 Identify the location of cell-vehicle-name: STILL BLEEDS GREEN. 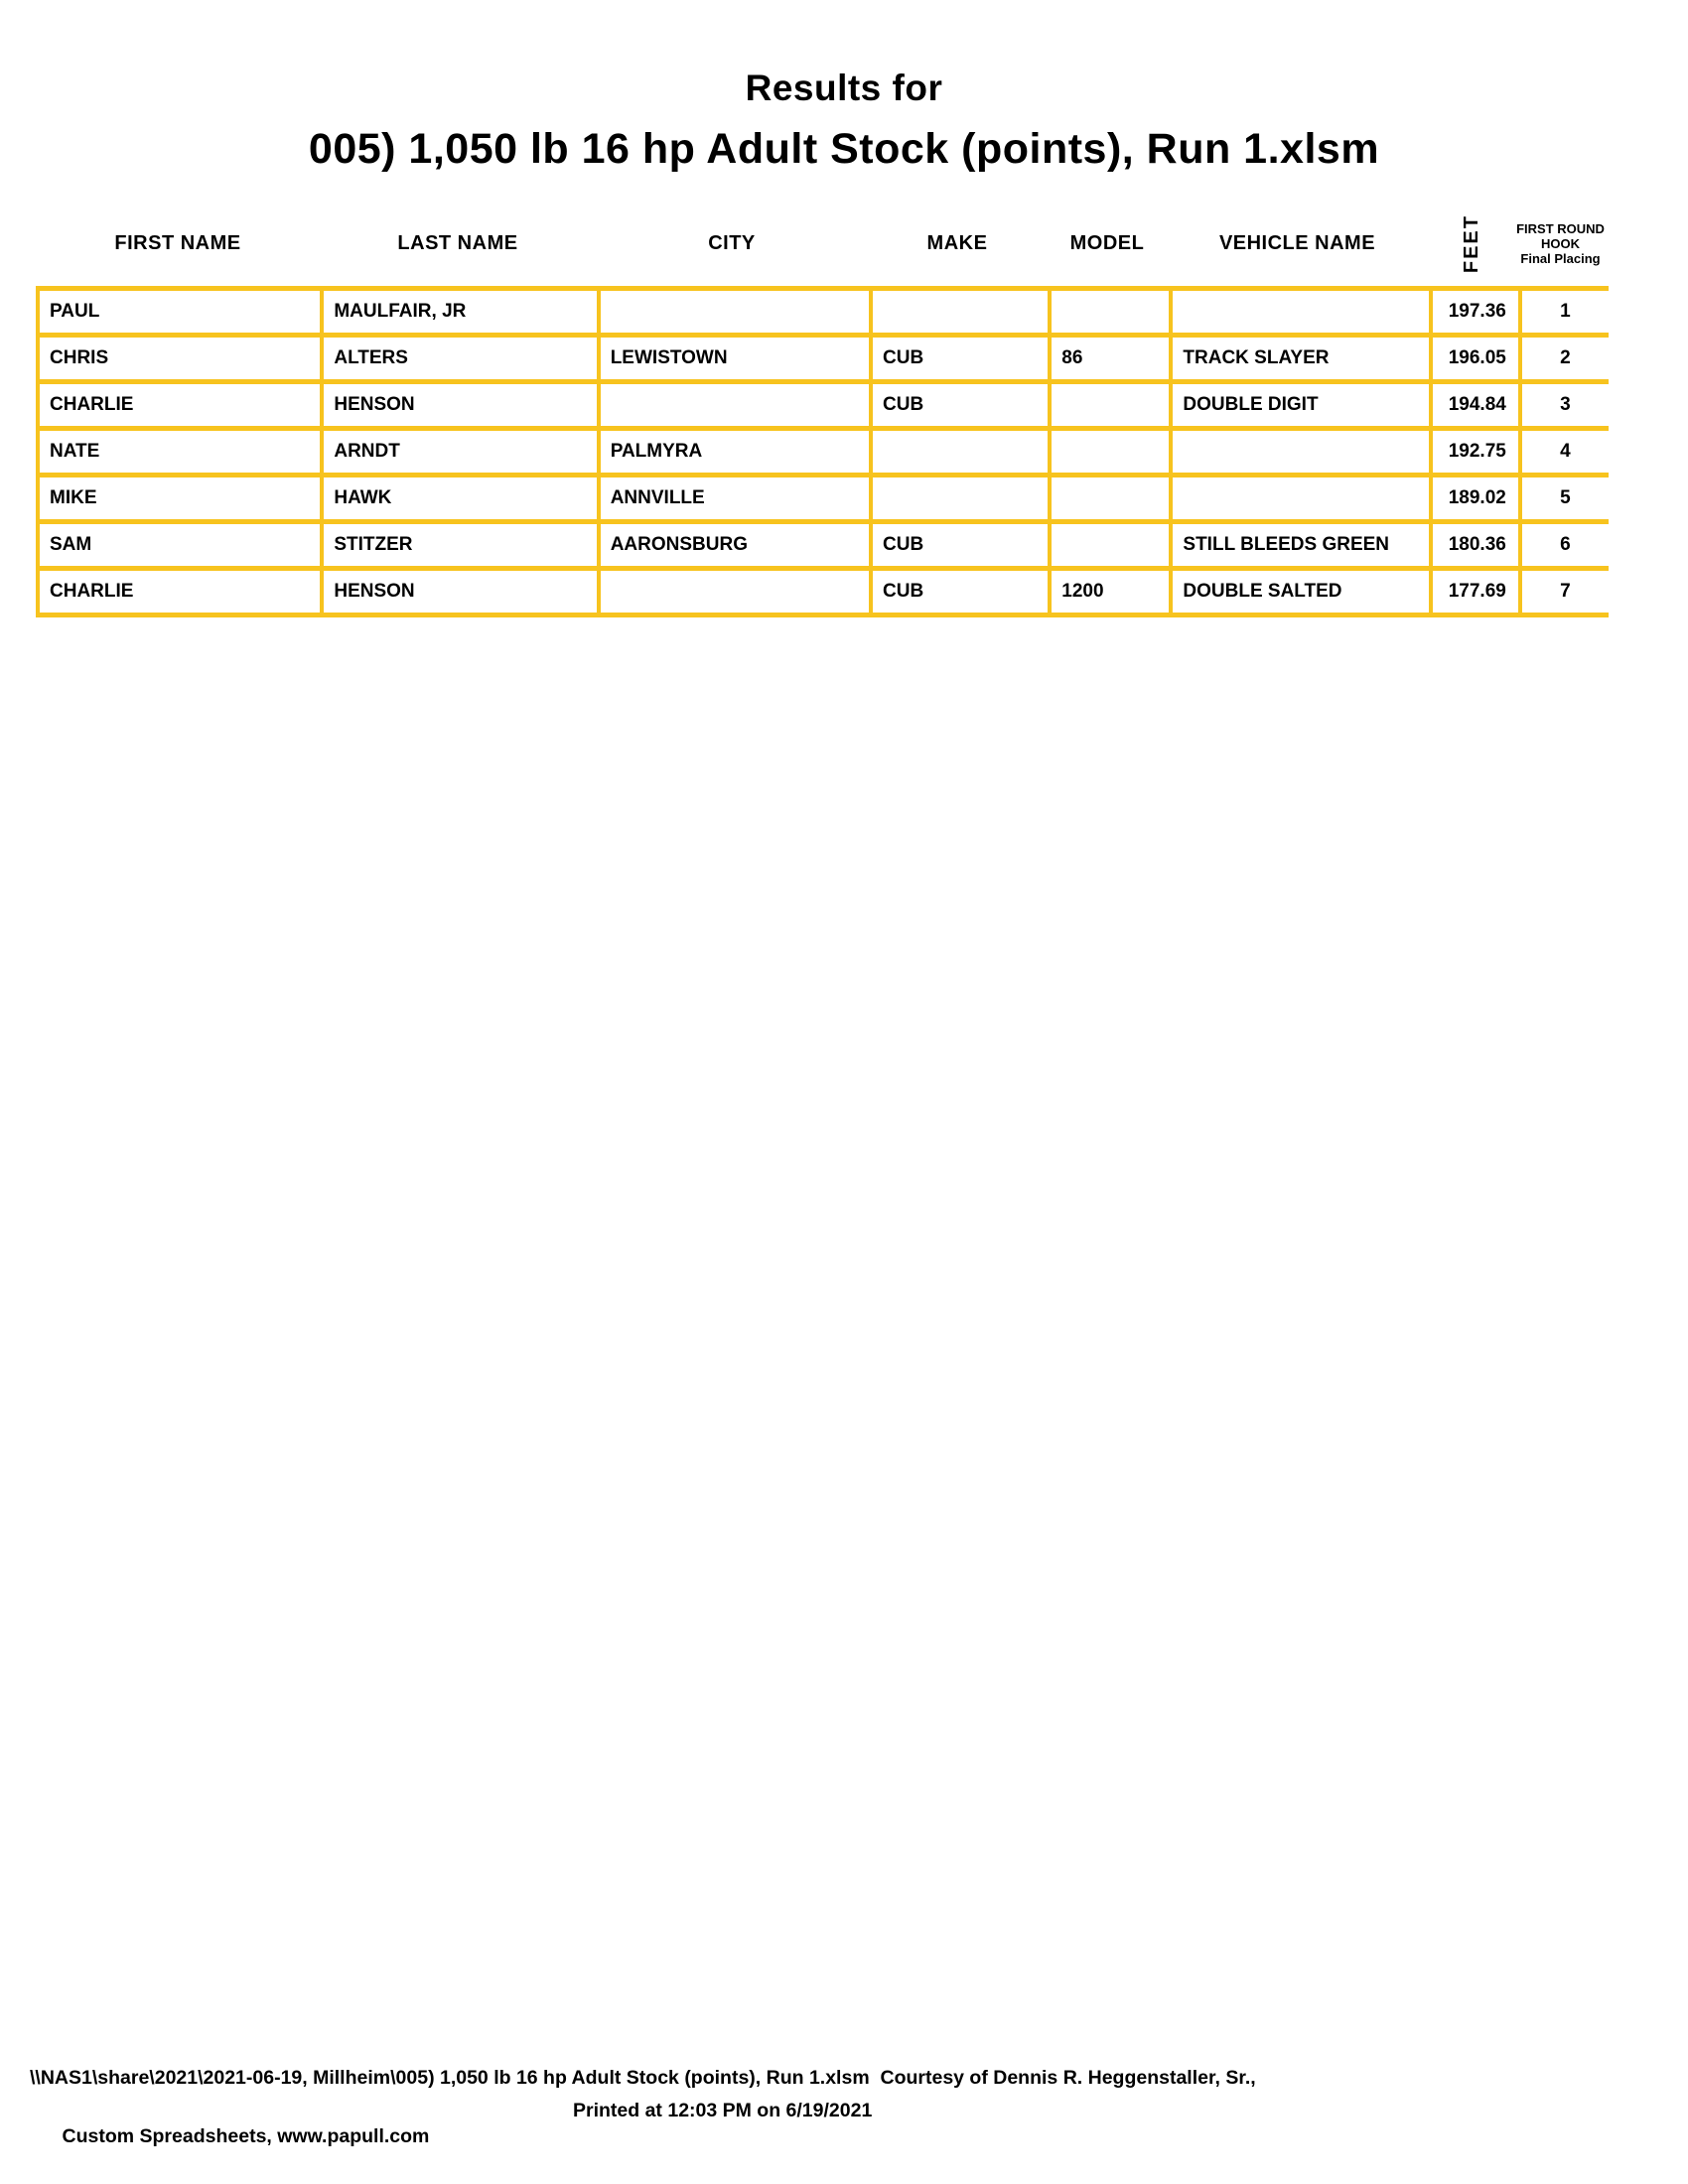
(1301, 545).